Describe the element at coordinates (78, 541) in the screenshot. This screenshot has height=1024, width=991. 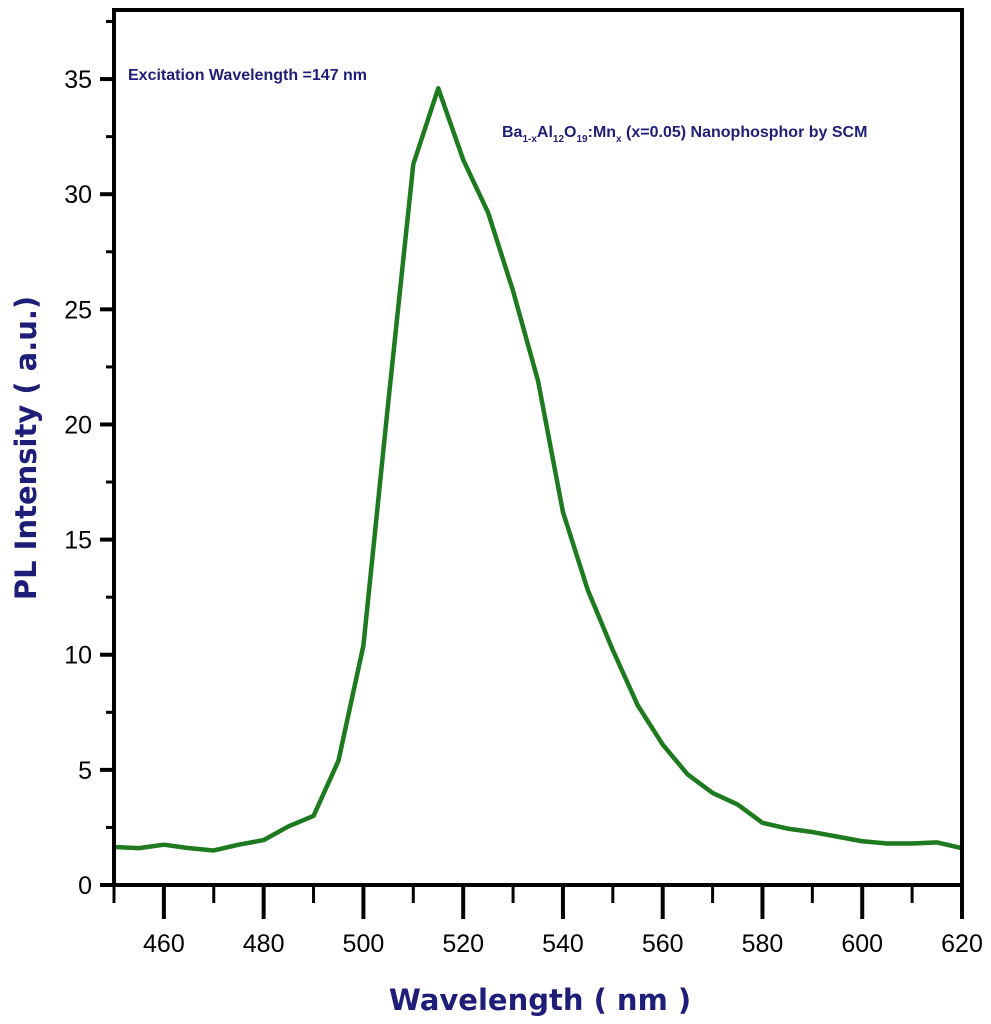
I see `y-tick-label: 15` at that location.